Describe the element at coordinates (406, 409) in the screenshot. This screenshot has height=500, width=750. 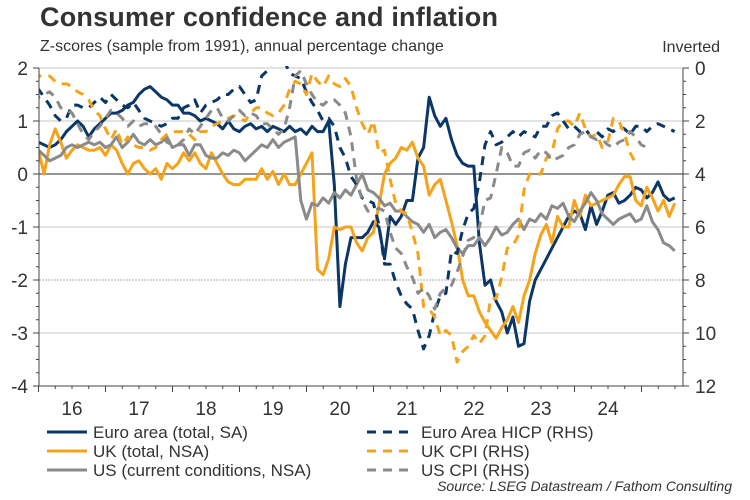
I see `x-tick-label: 21` at that location.